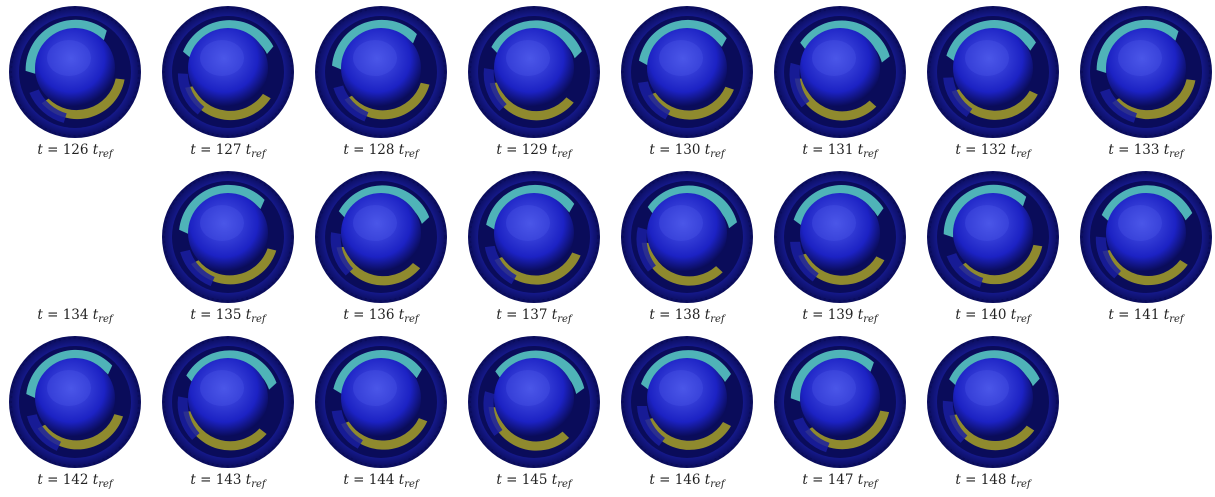  What do you see at coordinates (75, 481) in the screenshot?
I see `time-label: t = 142 tref` at bounding box center [75, 481].